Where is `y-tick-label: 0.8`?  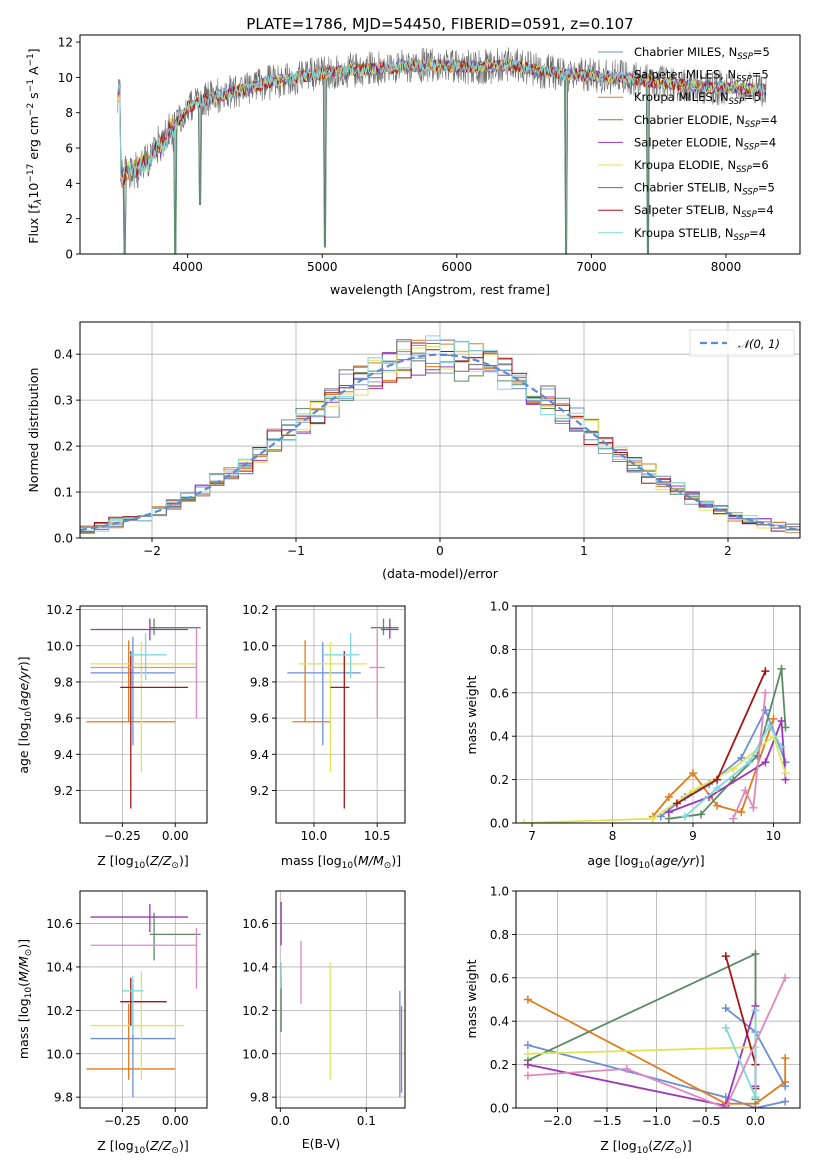
y-tick-label: 0.8 is located at coordinates (499, 650).